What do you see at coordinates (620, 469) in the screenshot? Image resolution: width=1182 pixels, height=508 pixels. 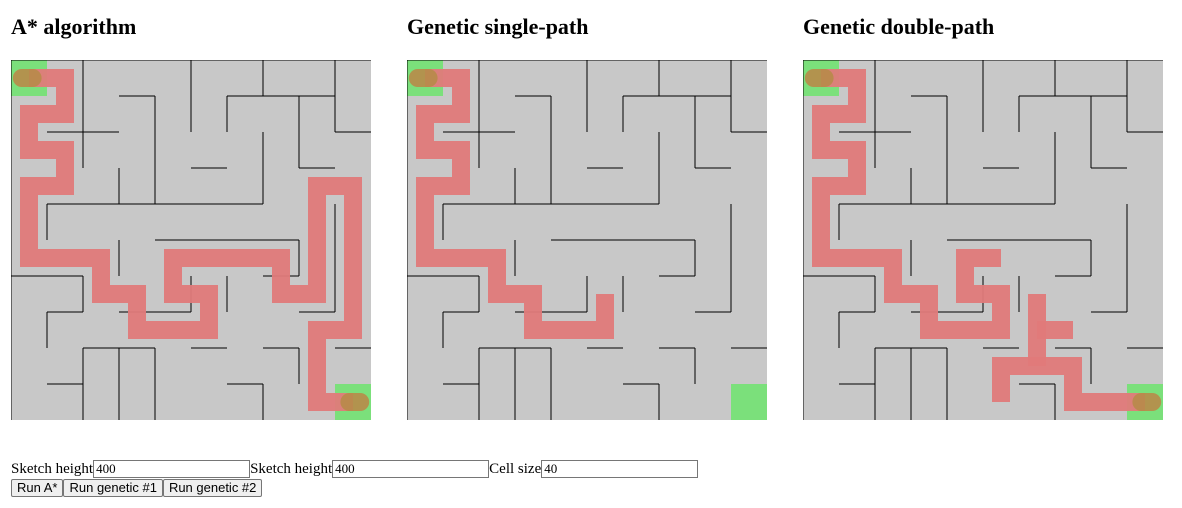 I see `cell-size-input` at bounding box center [620, 469].